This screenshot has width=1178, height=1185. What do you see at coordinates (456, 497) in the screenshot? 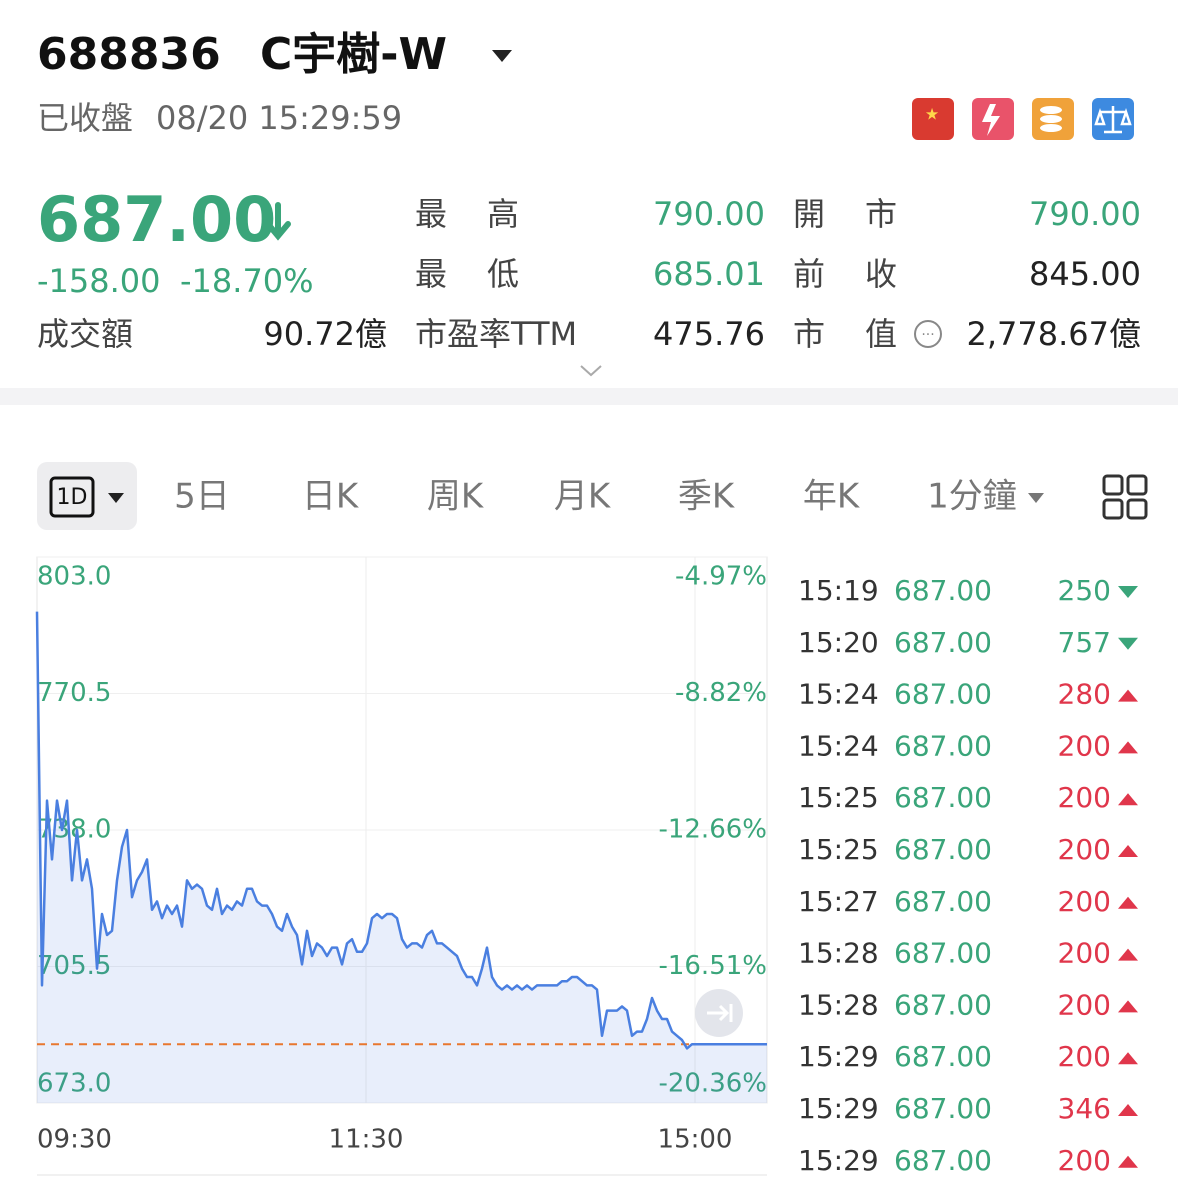
I see `tab: 周K` at bounding box center [456, 497].